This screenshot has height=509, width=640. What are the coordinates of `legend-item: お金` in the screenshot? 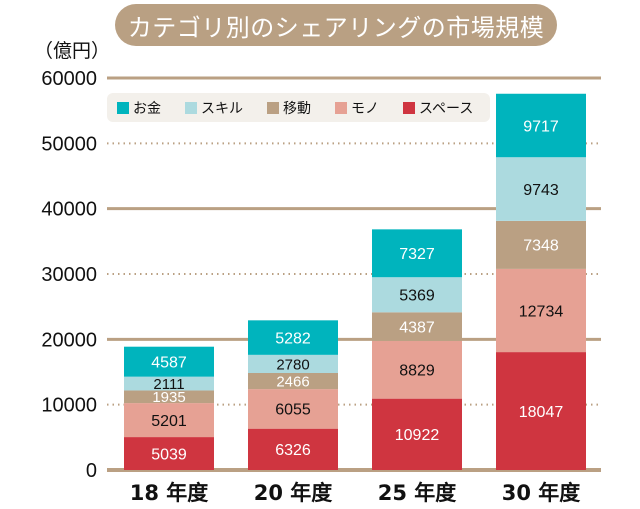 It's located at (139, 108).